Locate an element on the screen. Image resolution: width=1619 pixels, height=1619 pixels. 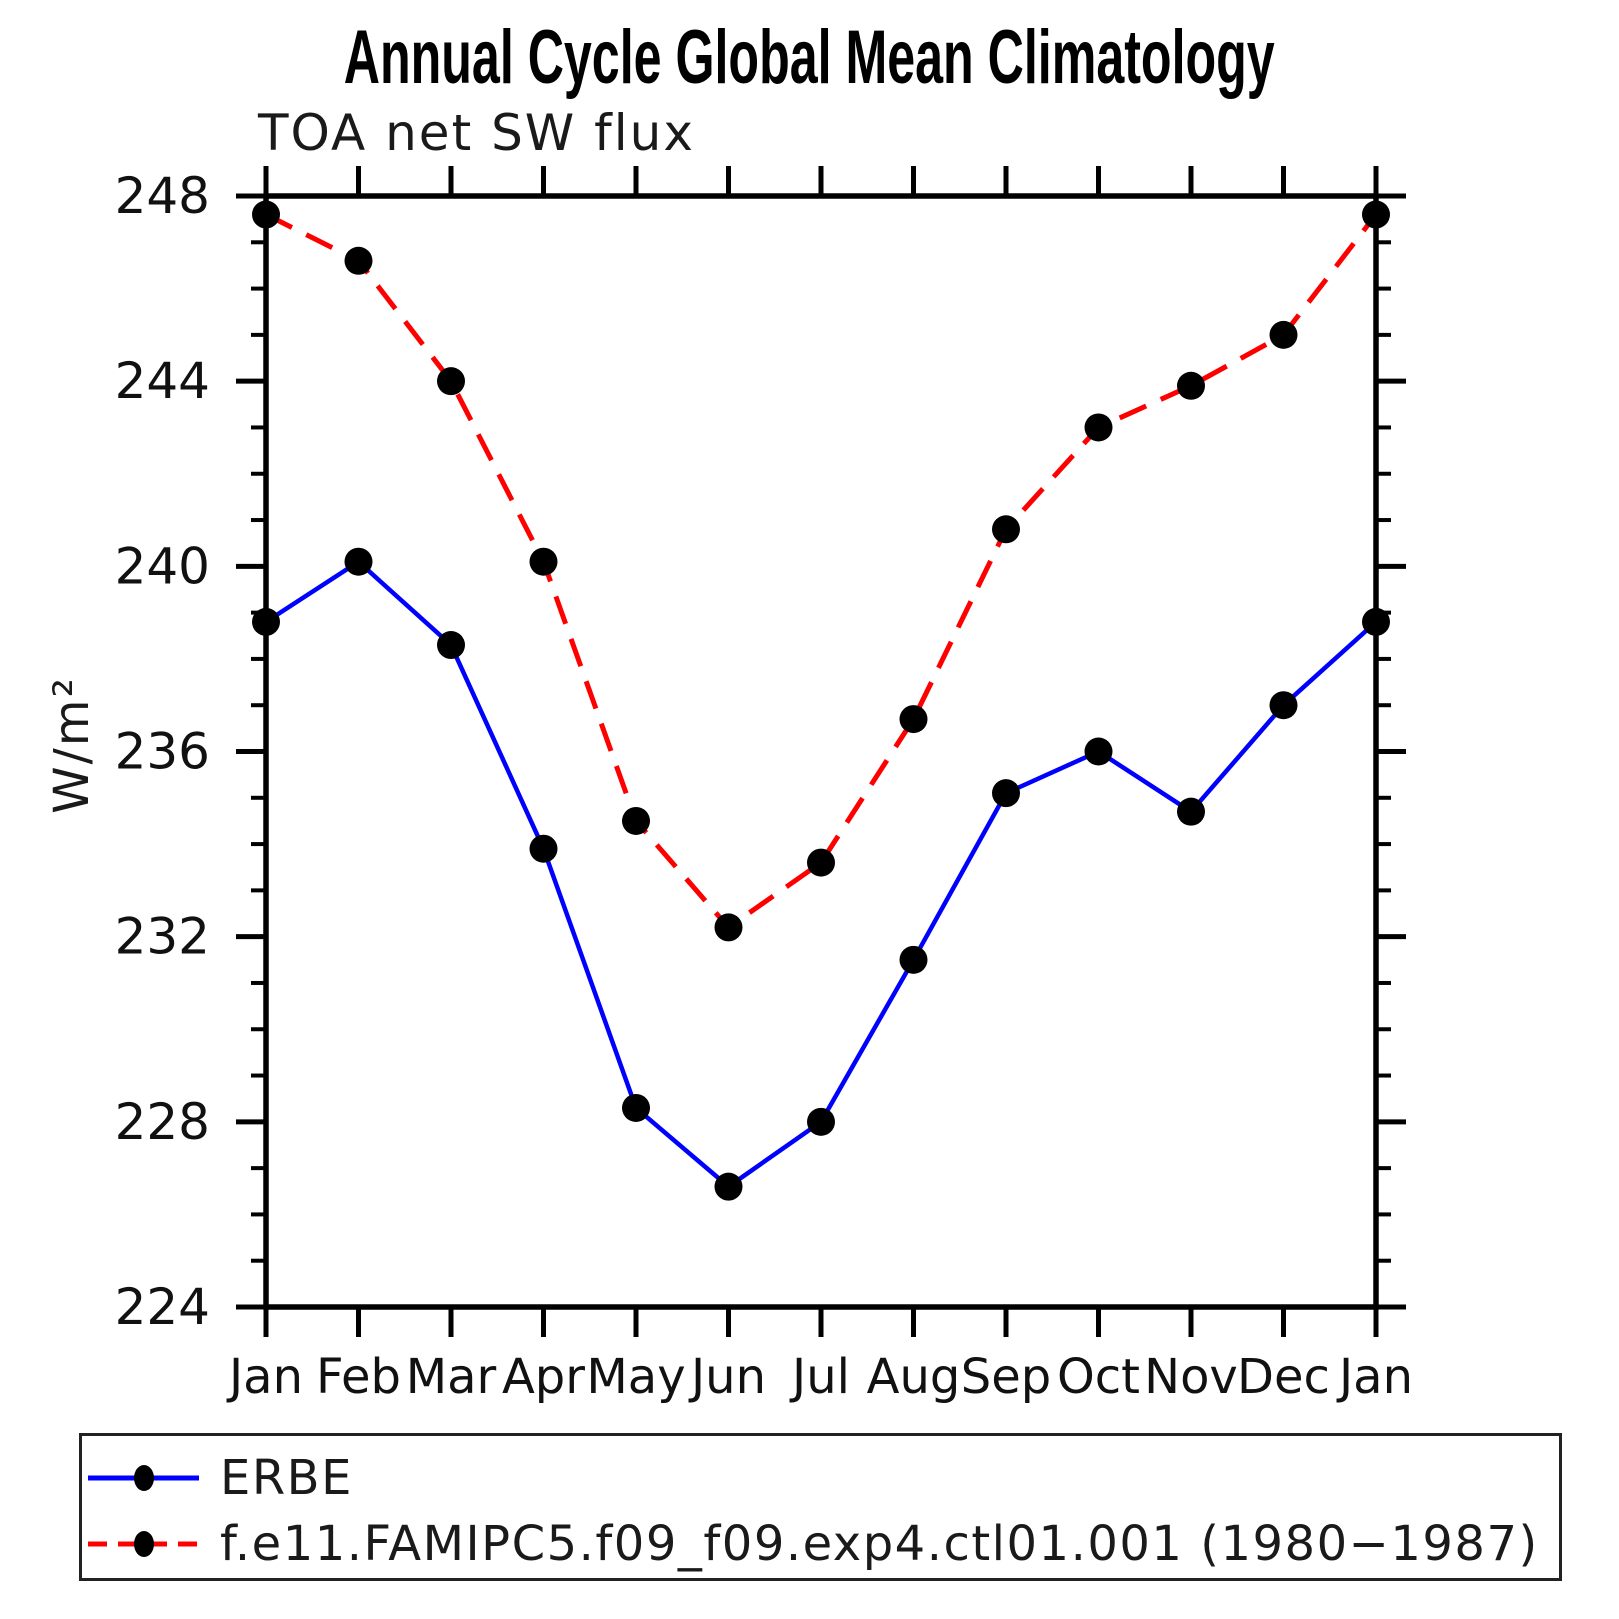
legend-label-erbe: ERBE is located at coordinates (286, 1478).